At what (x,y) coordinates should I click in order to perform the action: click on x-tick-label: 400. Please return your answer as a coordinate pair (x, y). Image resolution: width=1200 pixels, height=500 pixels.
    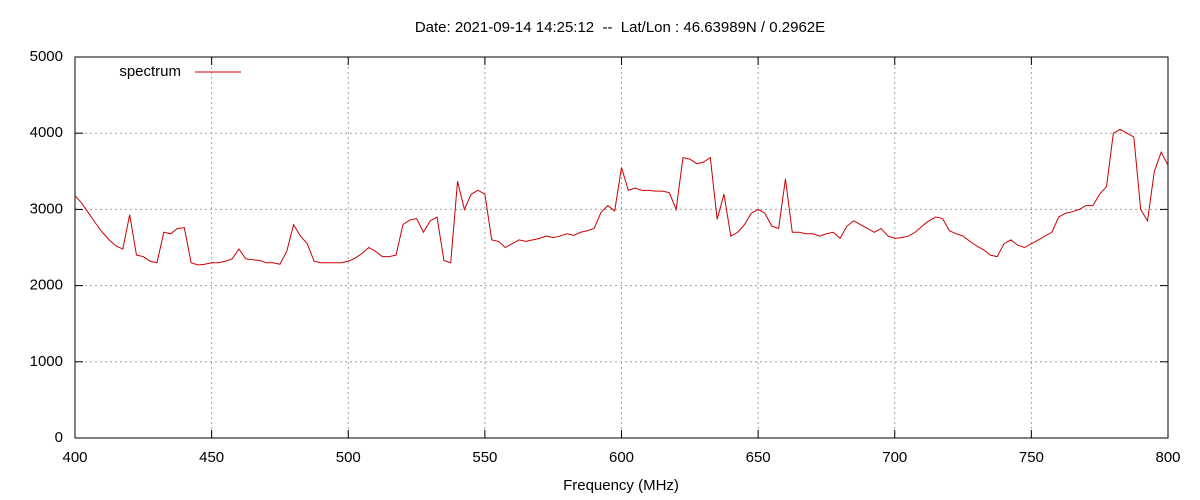
    Looking at the image, I should click on (74, 457).